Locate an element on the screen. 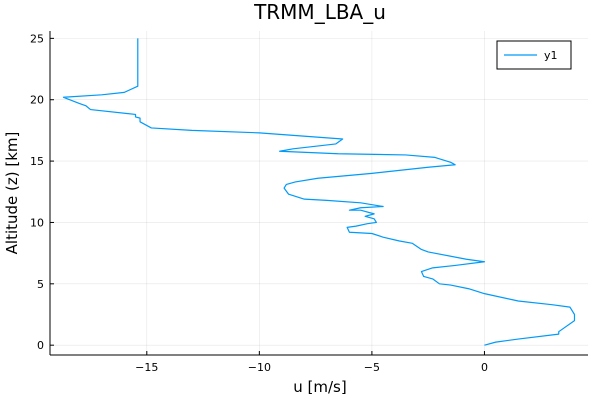 The width and height of the screenshot is (600, 400). y-tick-label: 15 is located at coordinates (37, 161).